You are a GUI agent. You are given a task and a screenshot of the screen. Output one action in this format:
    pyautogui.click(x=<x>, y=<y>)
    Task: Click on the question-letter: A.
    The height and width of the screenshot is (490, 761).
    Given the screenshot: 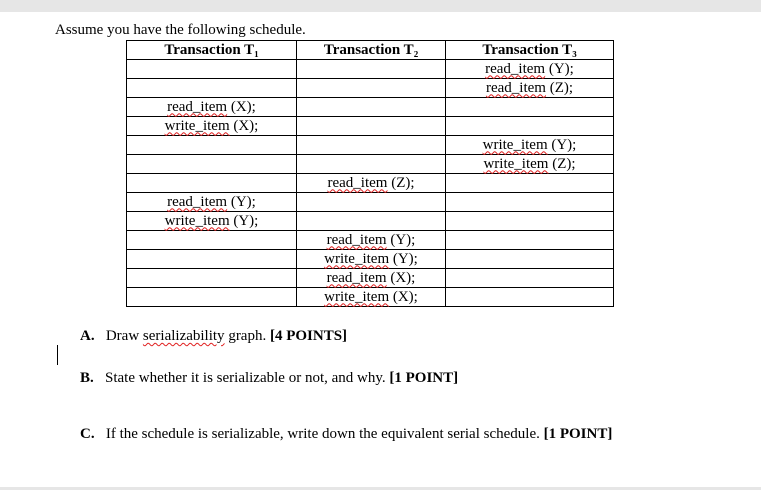 What is the action you would take?
    pyautogui.click(x=87, y=336)
    